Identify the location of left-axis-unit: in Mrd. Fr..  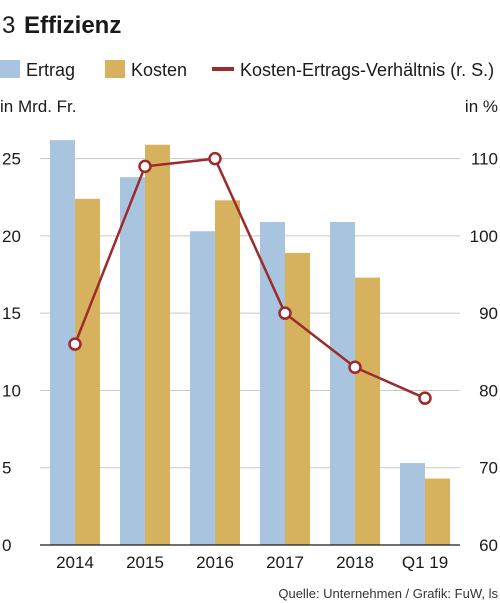
(38, 106).